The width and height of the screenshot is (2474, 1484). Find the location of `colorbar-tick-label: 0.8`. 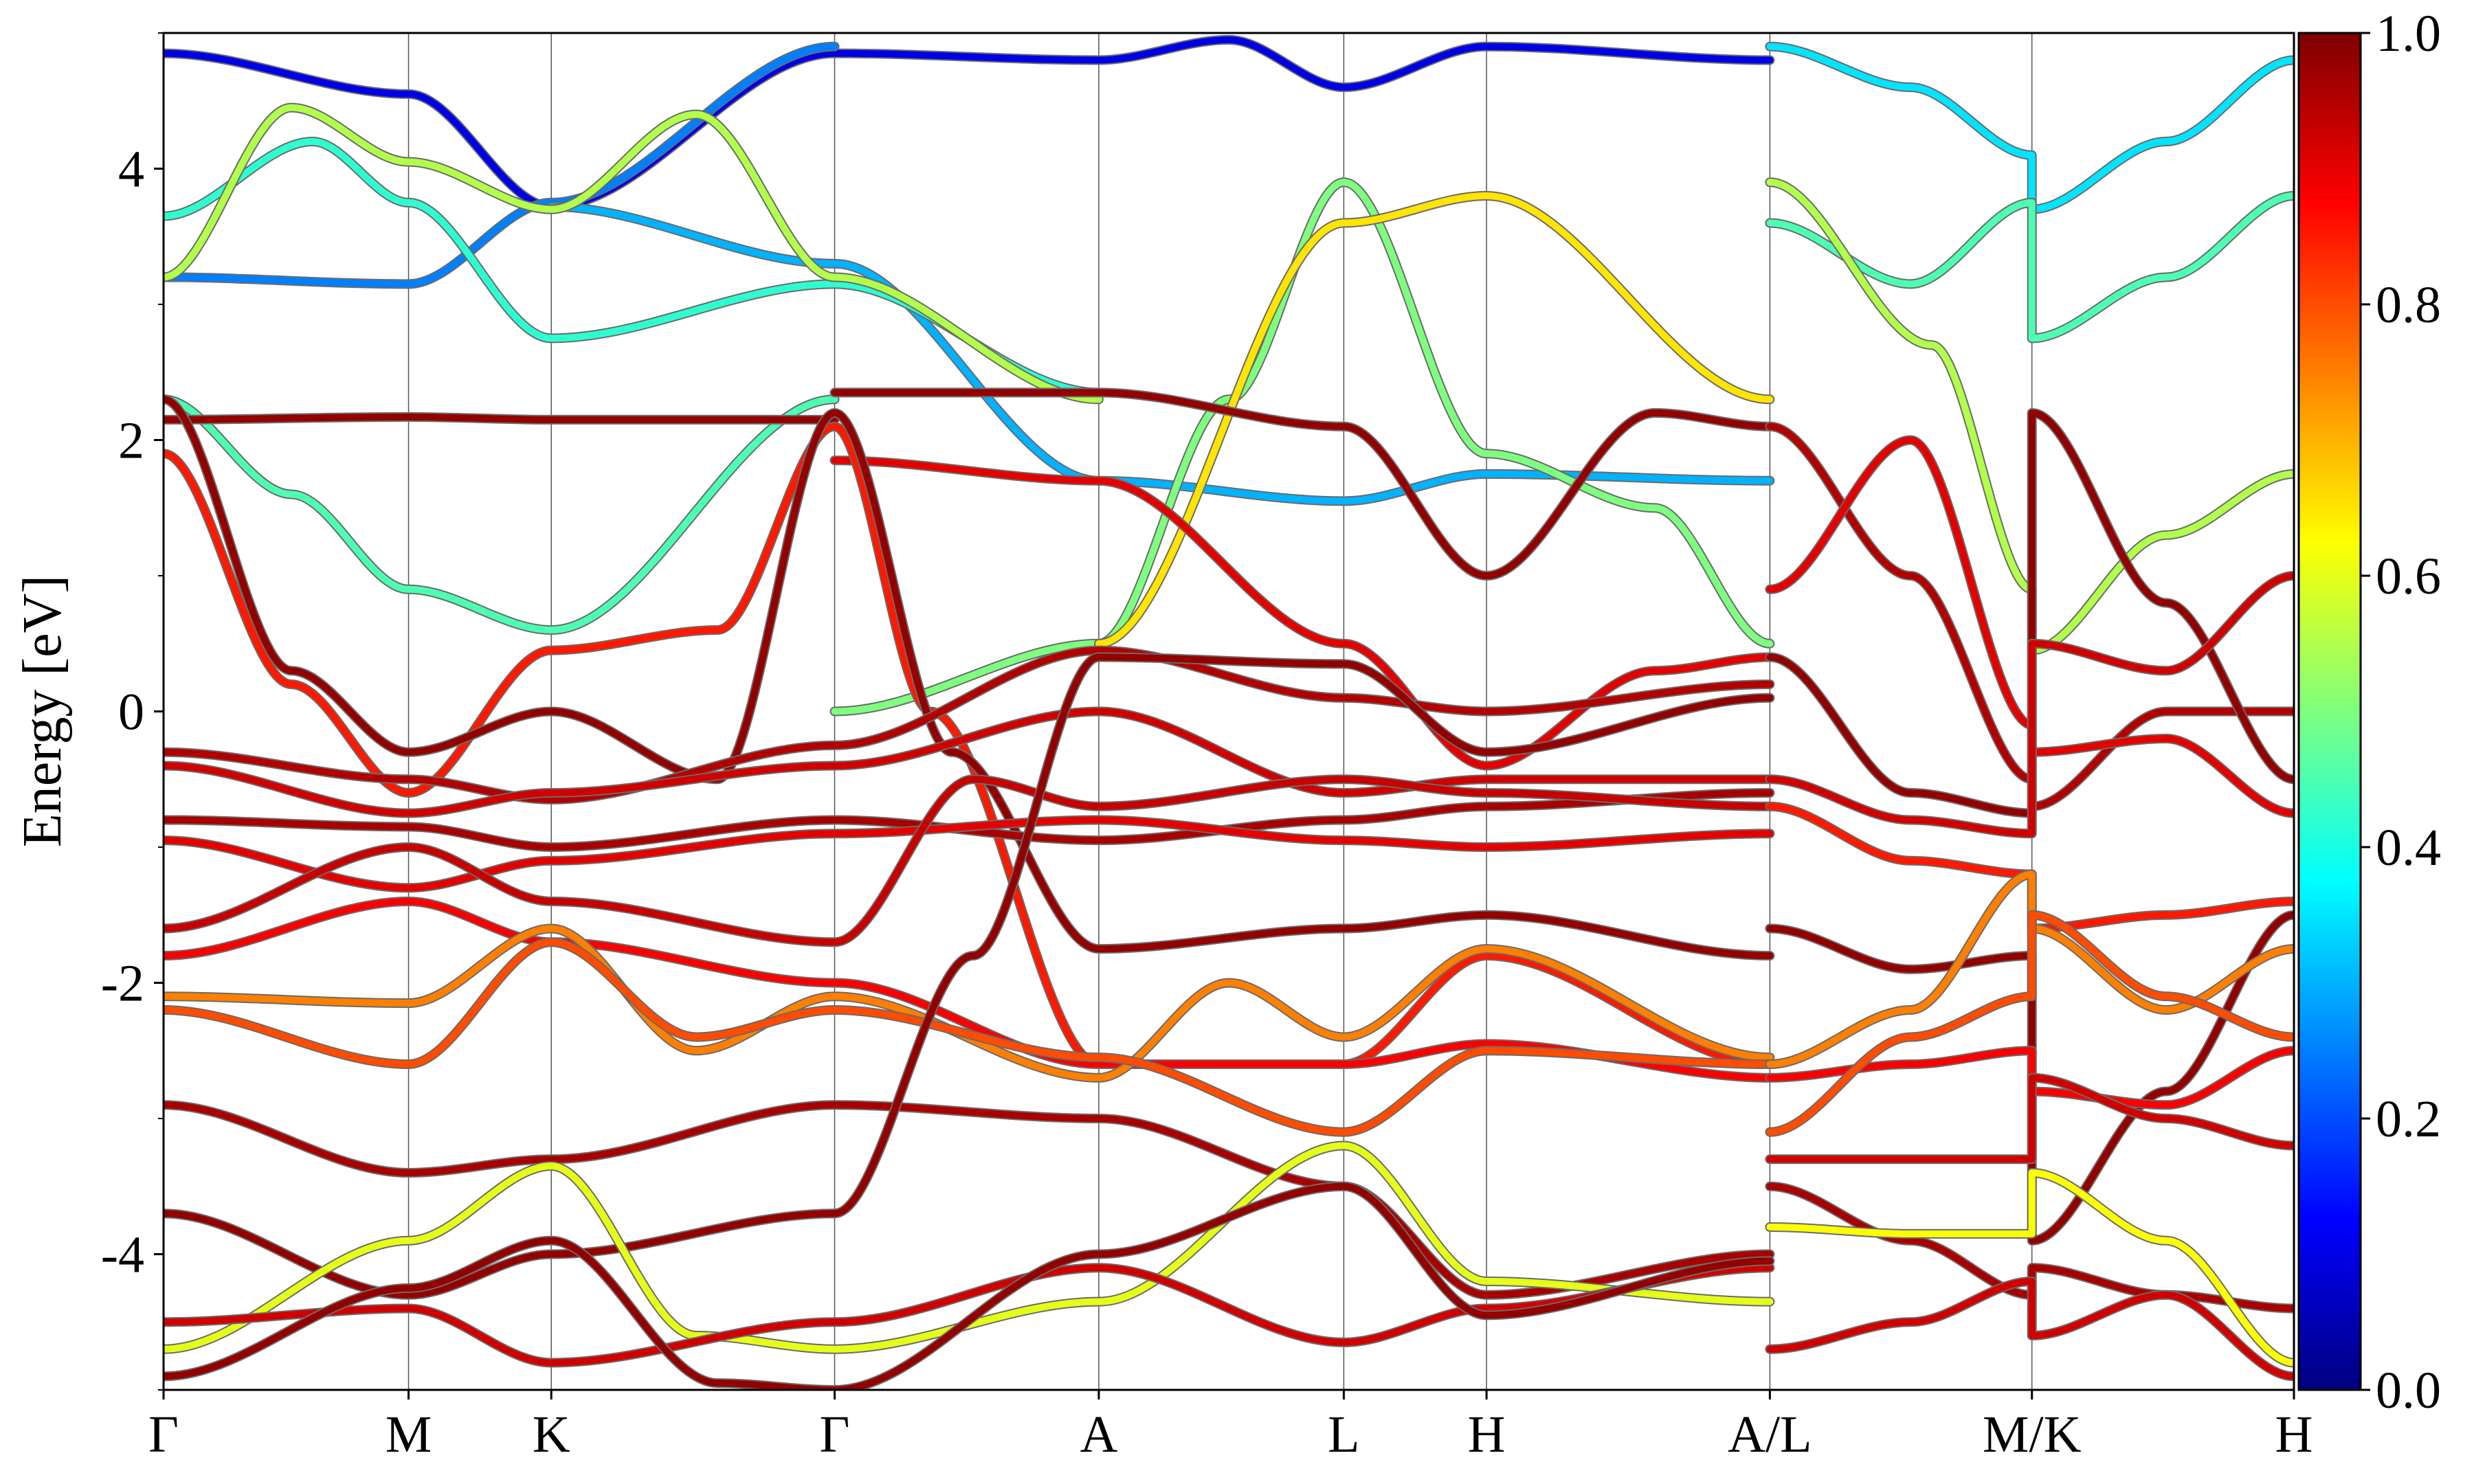

colorbar-tick-label: 0.8 is located at coordinates (2408, 305).